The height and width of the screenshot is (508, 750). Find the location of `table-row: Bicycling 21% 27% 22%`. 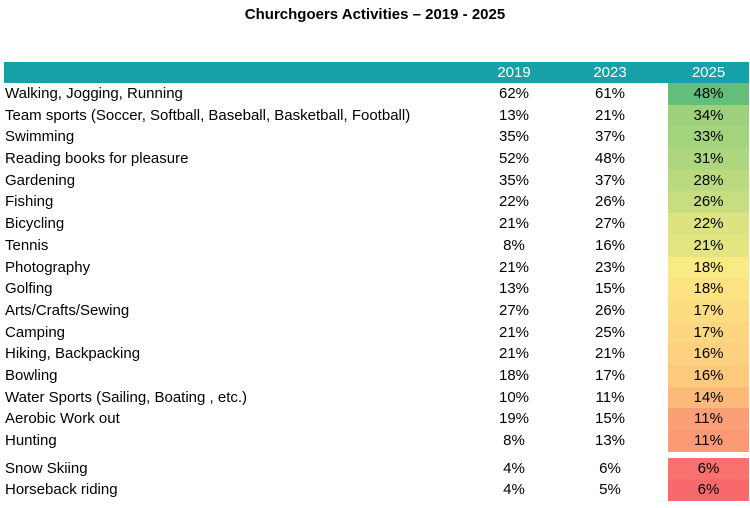

table-row: Bicycling 21% 27% 22% is located at coordinates (376, 224).